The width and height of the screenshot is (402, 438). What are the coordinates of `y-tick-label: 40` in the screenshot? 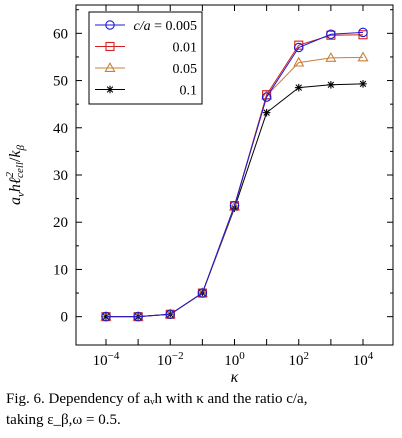 It's located at (60, 129).